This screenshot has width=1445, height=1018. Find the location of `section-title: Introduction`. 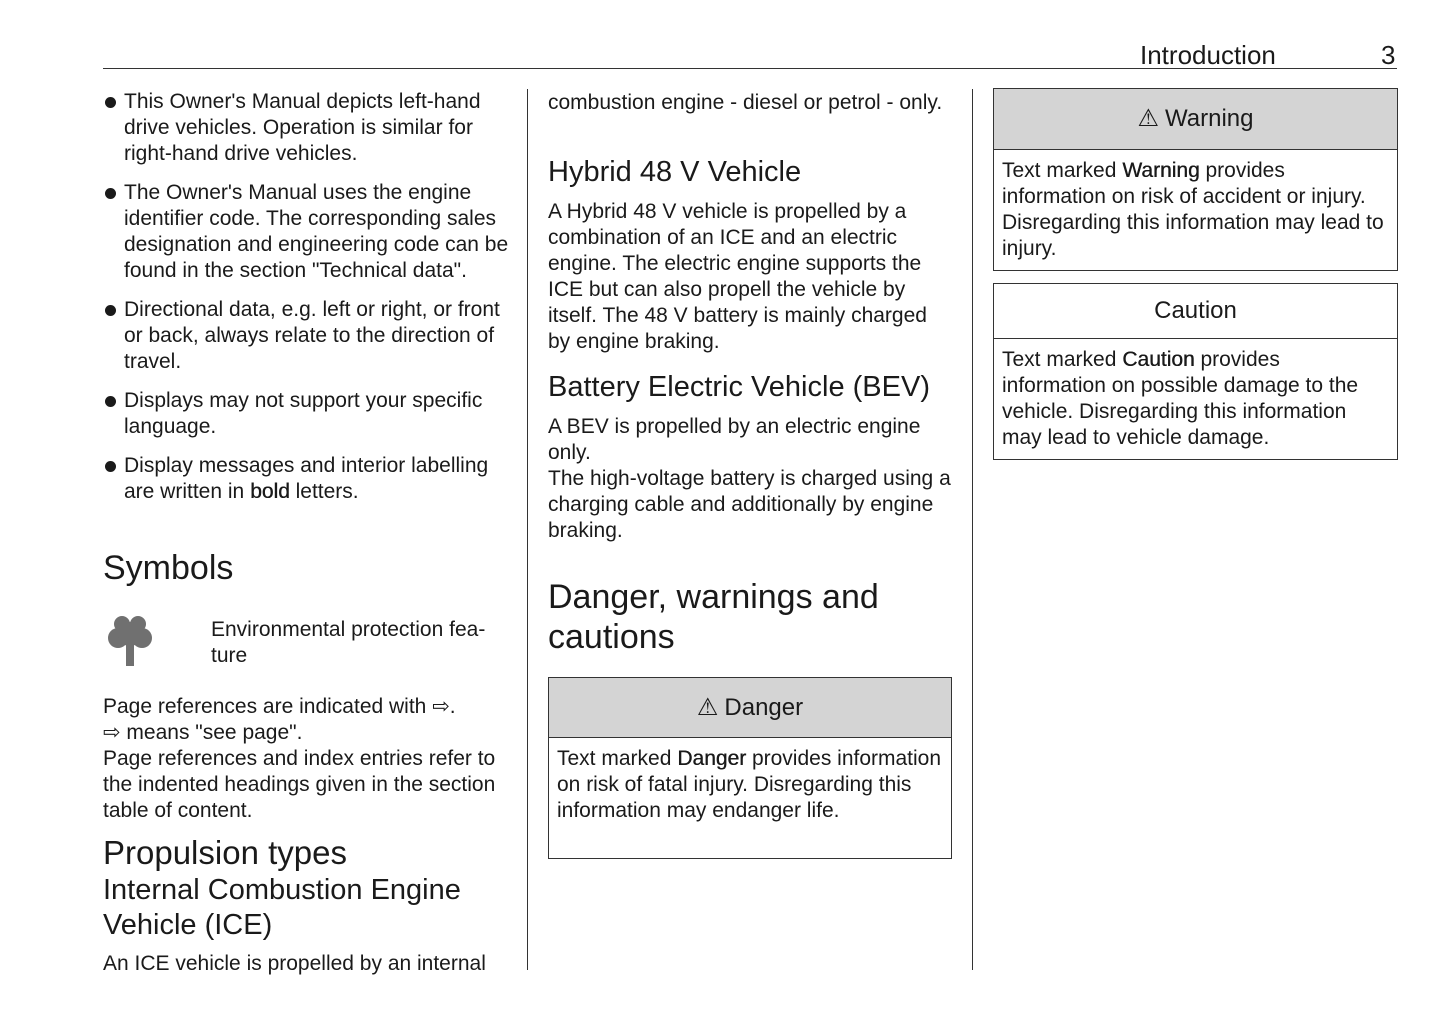

section-title: Introduction is located at coordinates (1208, 55).